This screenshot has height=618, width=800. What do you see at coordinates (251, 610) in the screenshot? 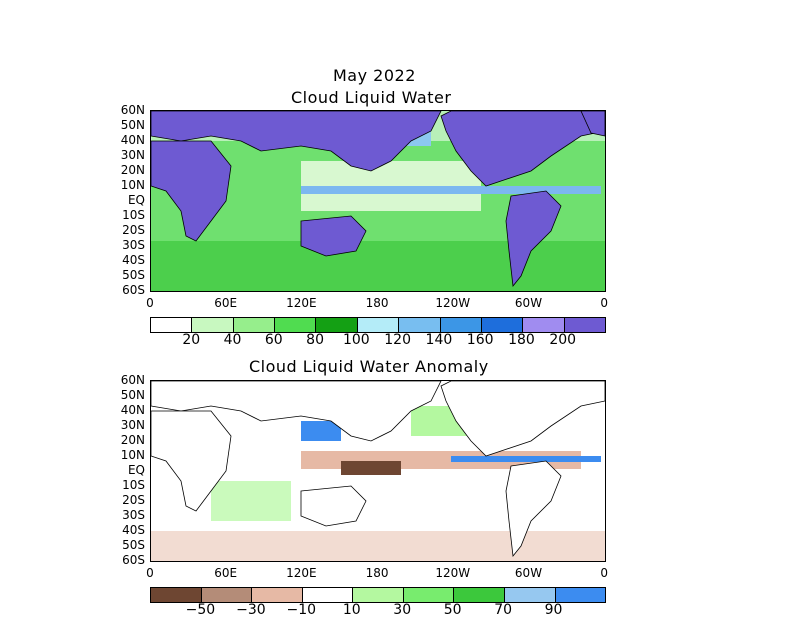
I see `colorbar-label: −30` at bounding box center [251, 610].